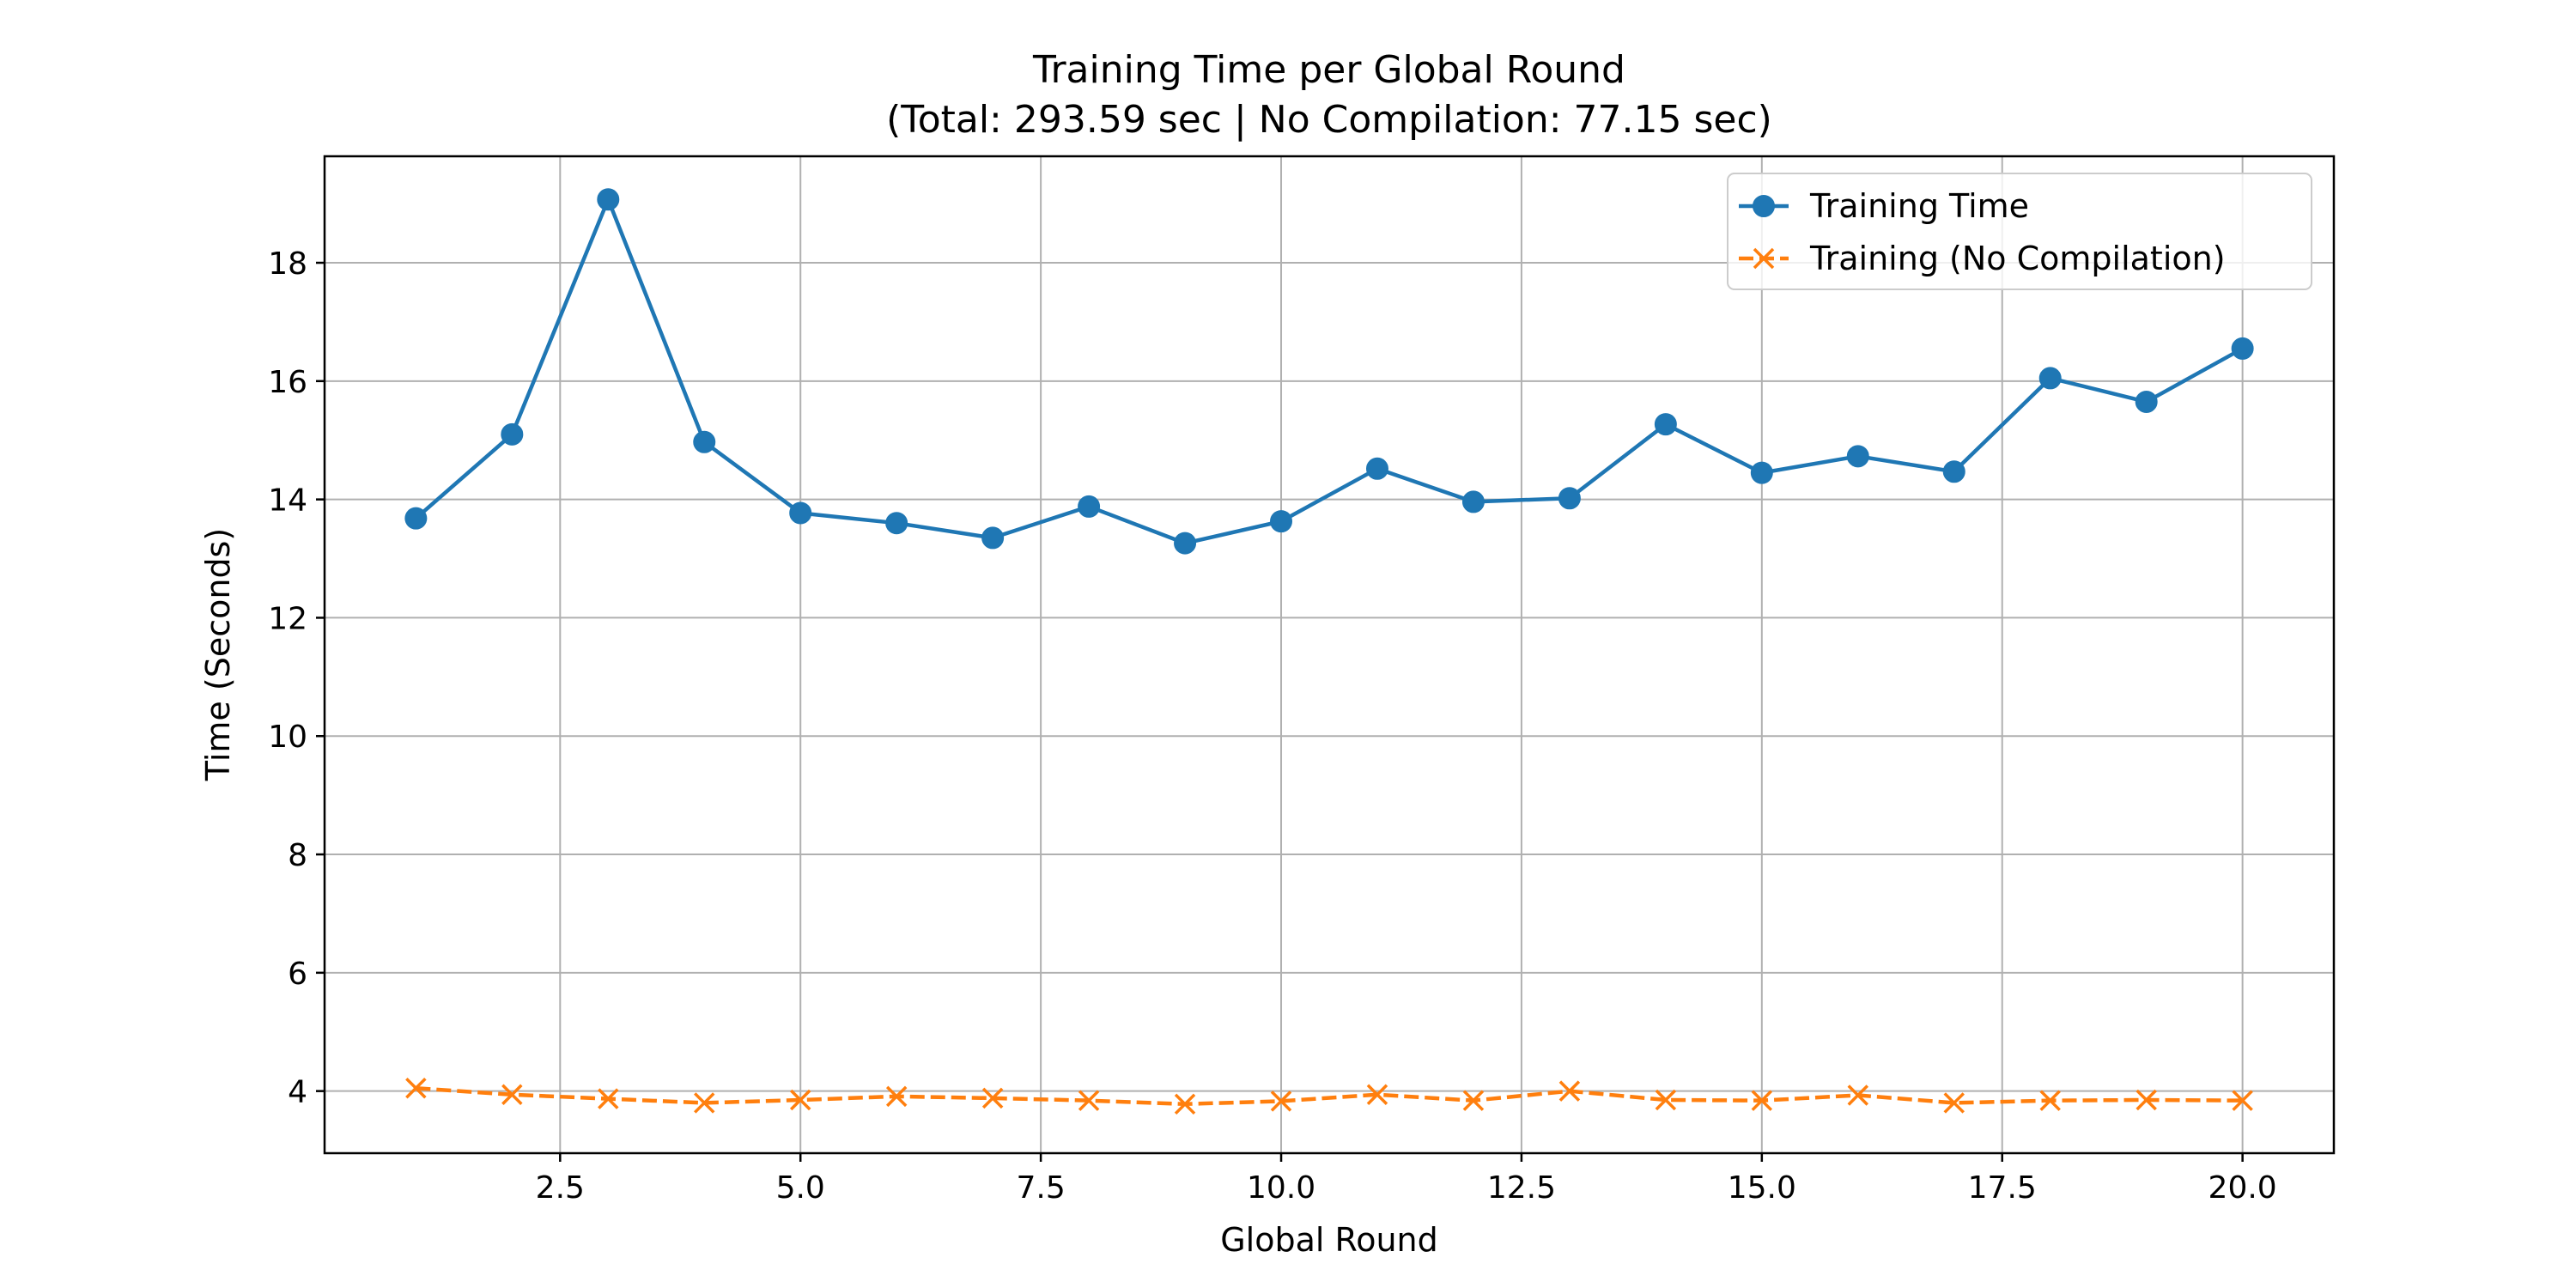  I want to click on legend: Training Time Training (No Compilation), so click(2019, 231).